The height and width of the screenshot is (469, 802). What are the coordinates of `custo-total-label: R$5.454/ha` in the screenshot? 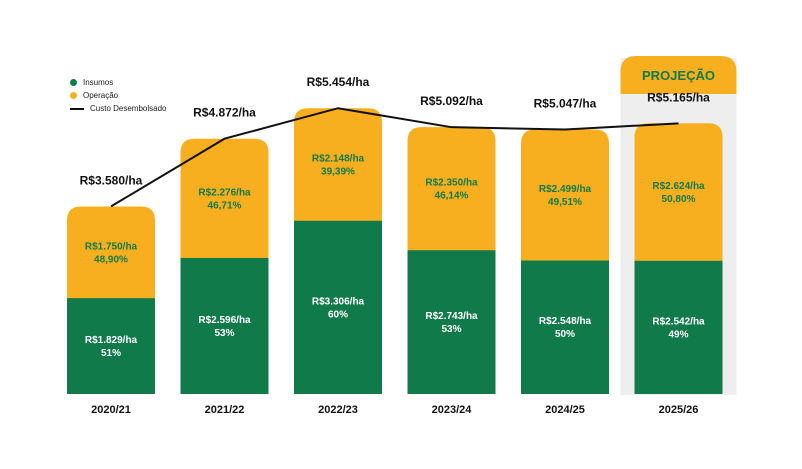 It's located at (338, 82).